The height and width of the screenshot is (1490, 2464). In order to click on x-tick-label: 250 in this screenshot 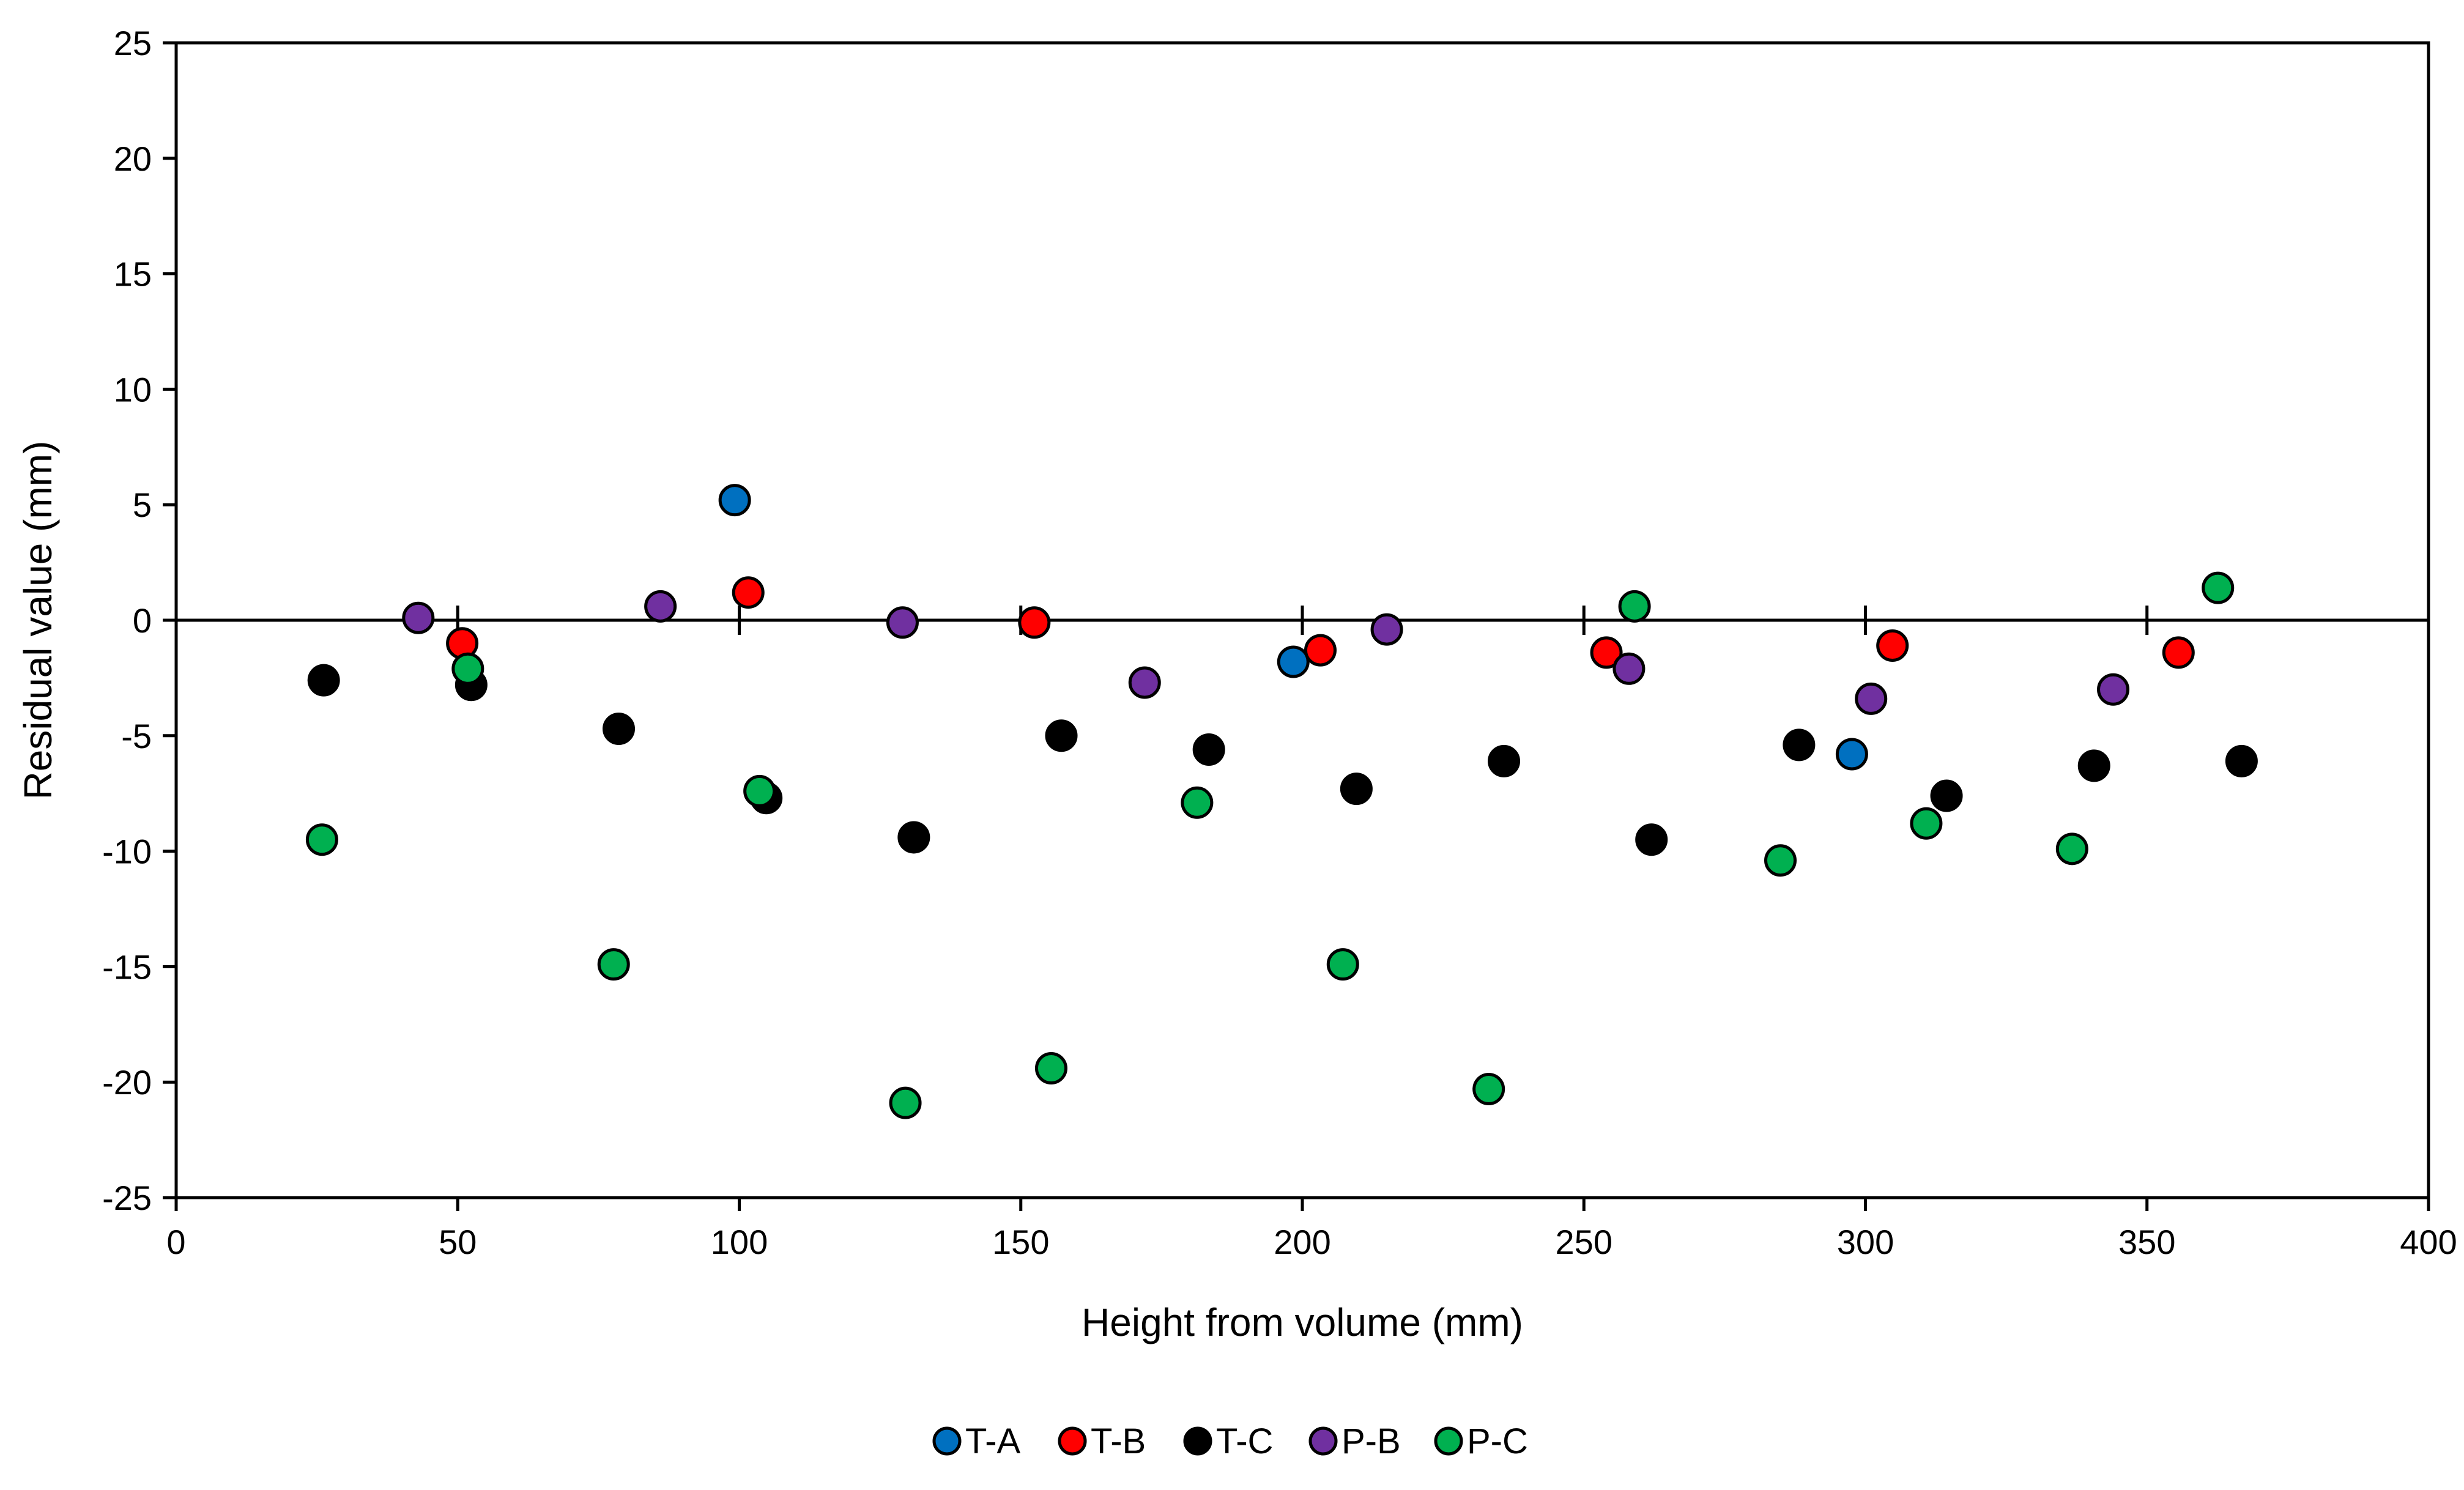, I will do `click(1584, 1242)`.